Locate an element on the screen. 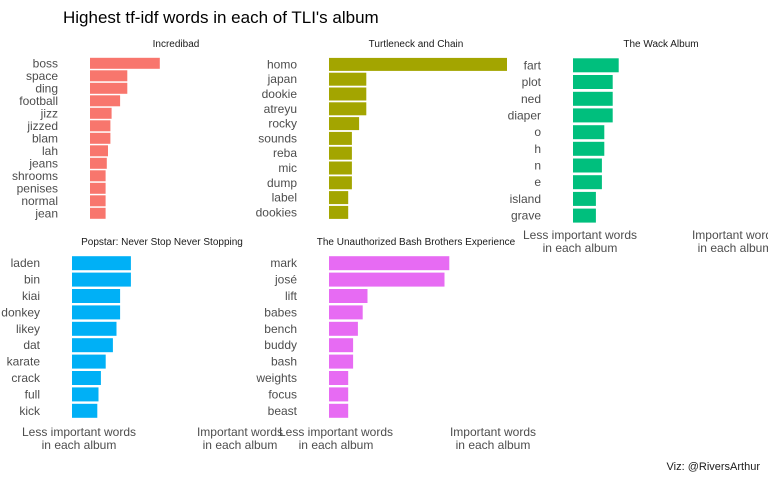 Image resolution: width=768 pixels, height=480 pixels. category-tick-label: diaper is located at coordinates (524, 115).